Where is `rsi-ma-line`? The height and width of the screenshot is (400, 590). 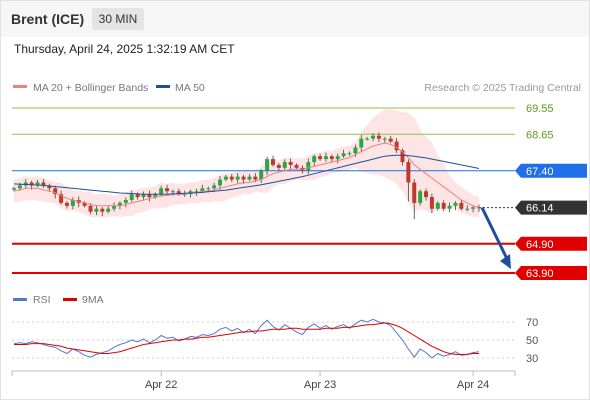
rsi-ma-line is located at coordinates (246, 338).